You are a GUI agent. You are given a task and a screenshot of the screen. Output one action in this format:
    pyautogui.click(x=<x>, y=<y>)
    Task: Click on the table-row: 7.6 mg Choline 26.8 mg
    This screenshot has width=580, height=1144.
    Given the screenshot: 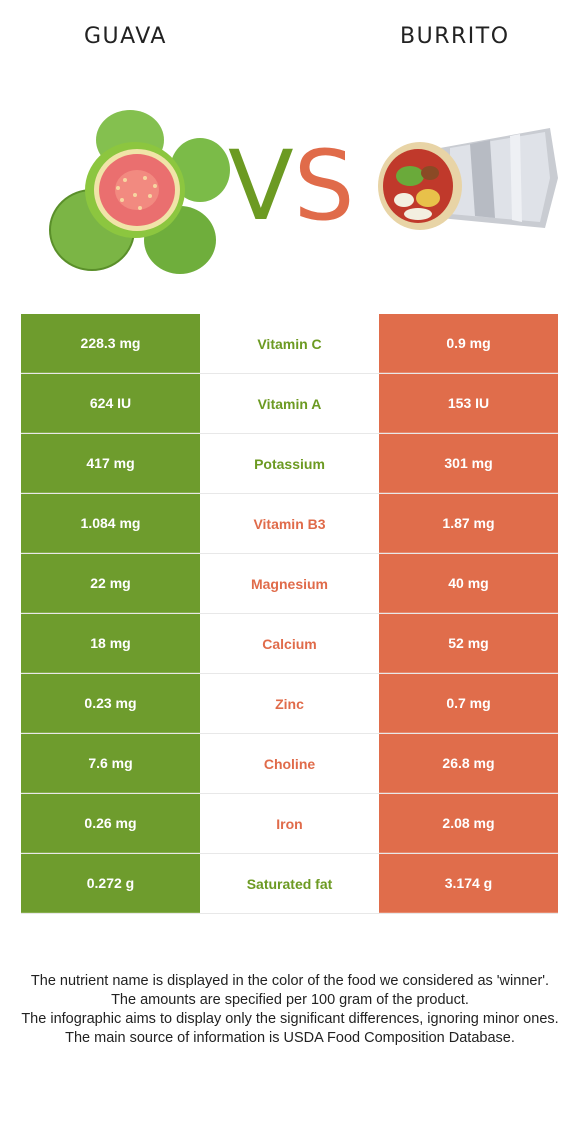 What is the action you would take?
    pyautogui.click(x=289, y=764)
    